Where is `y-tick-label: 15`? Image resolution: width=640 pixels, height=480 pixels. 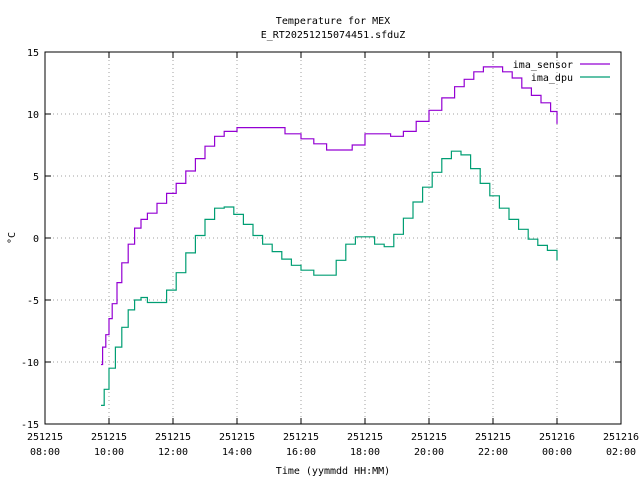 y-tick-label: 15 is located at coordinates (33, 53).